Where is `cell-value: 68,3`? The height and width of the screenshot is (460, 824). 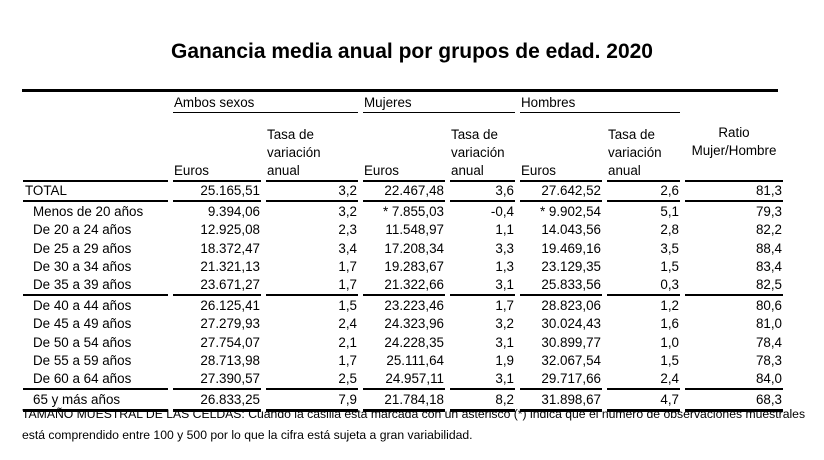 cell-value: 68,3 is located at coordinates (734, 401).